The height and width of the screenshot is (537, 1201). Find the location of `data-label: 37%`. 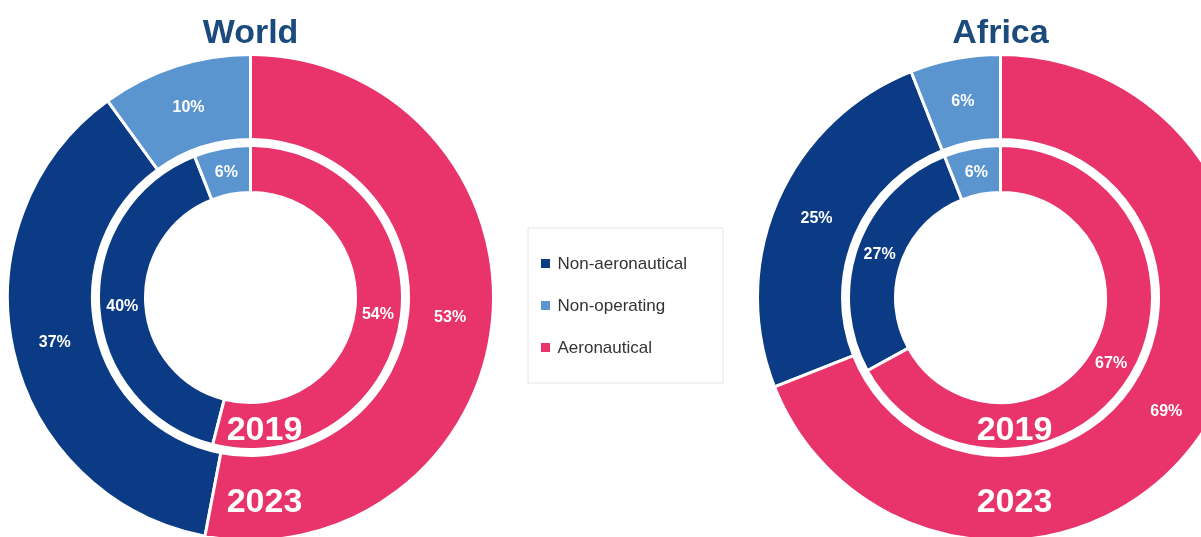

data-label: 37% is located at coordinates (54, 341).